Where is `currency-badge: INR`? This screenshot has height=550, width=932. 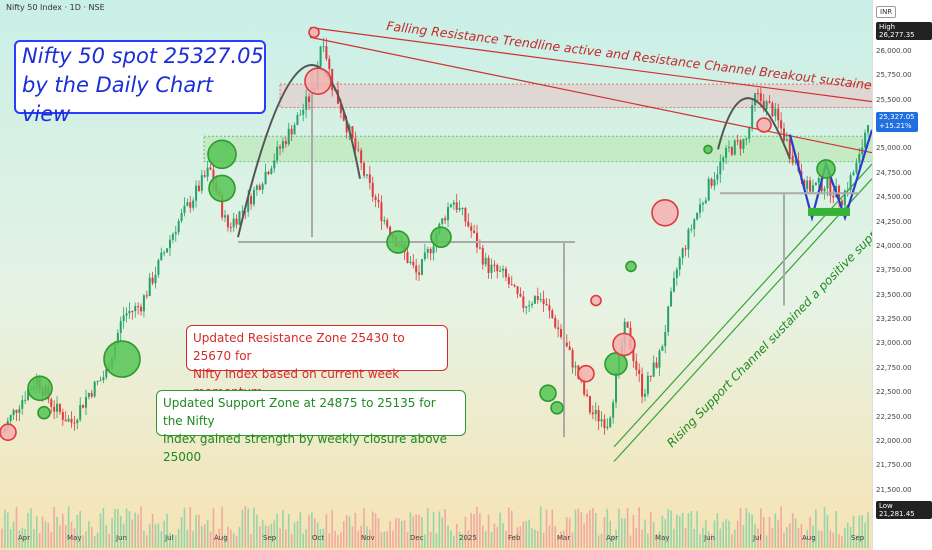 currency-badge: INR is located at coordinates (886, 12).